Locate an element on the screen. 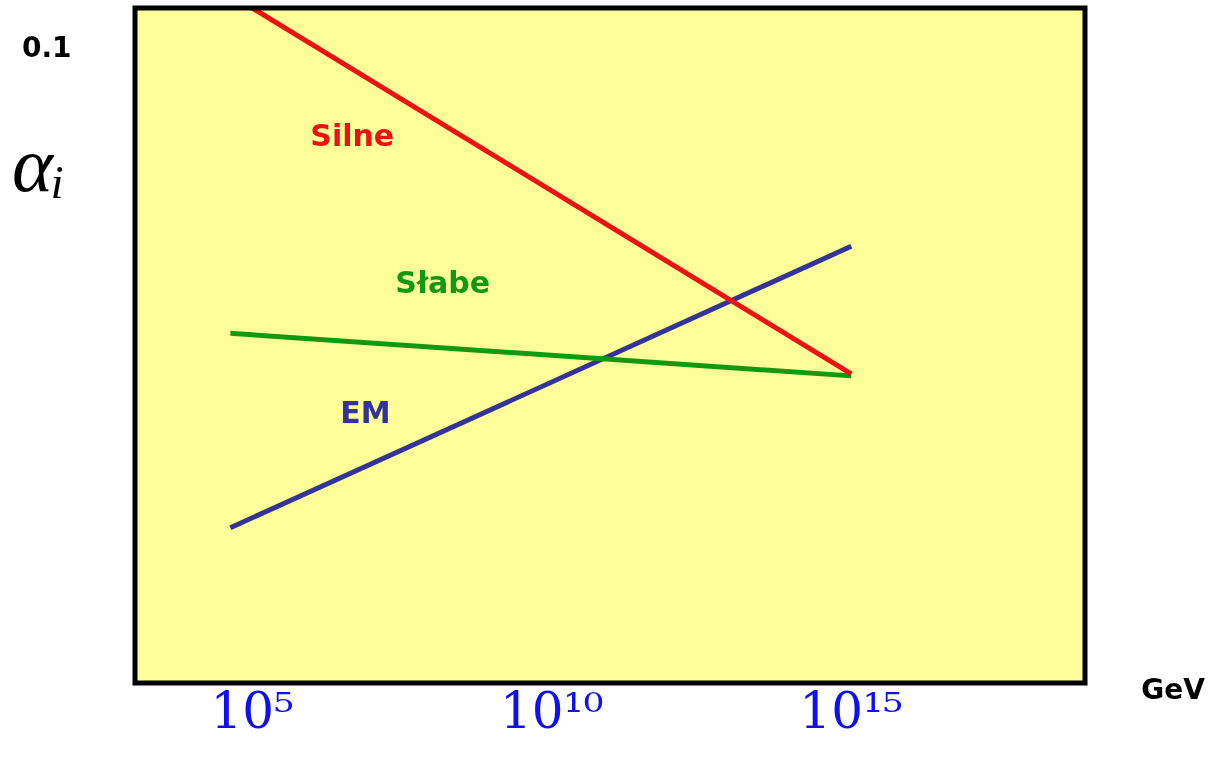  y-axis-title: αᵢ is located at coordinates (39, 164).